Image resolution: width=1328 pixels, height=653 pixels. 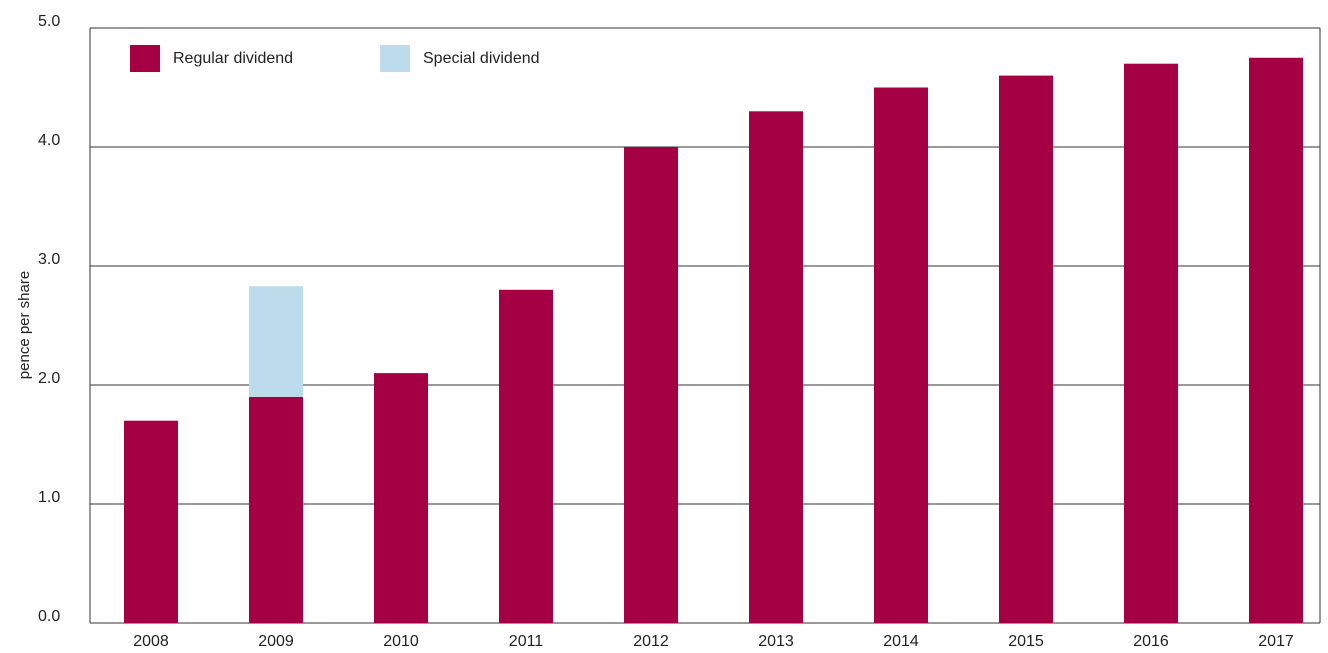 I want to click on x-tick-label: 2008, so click(x=151, y=641).